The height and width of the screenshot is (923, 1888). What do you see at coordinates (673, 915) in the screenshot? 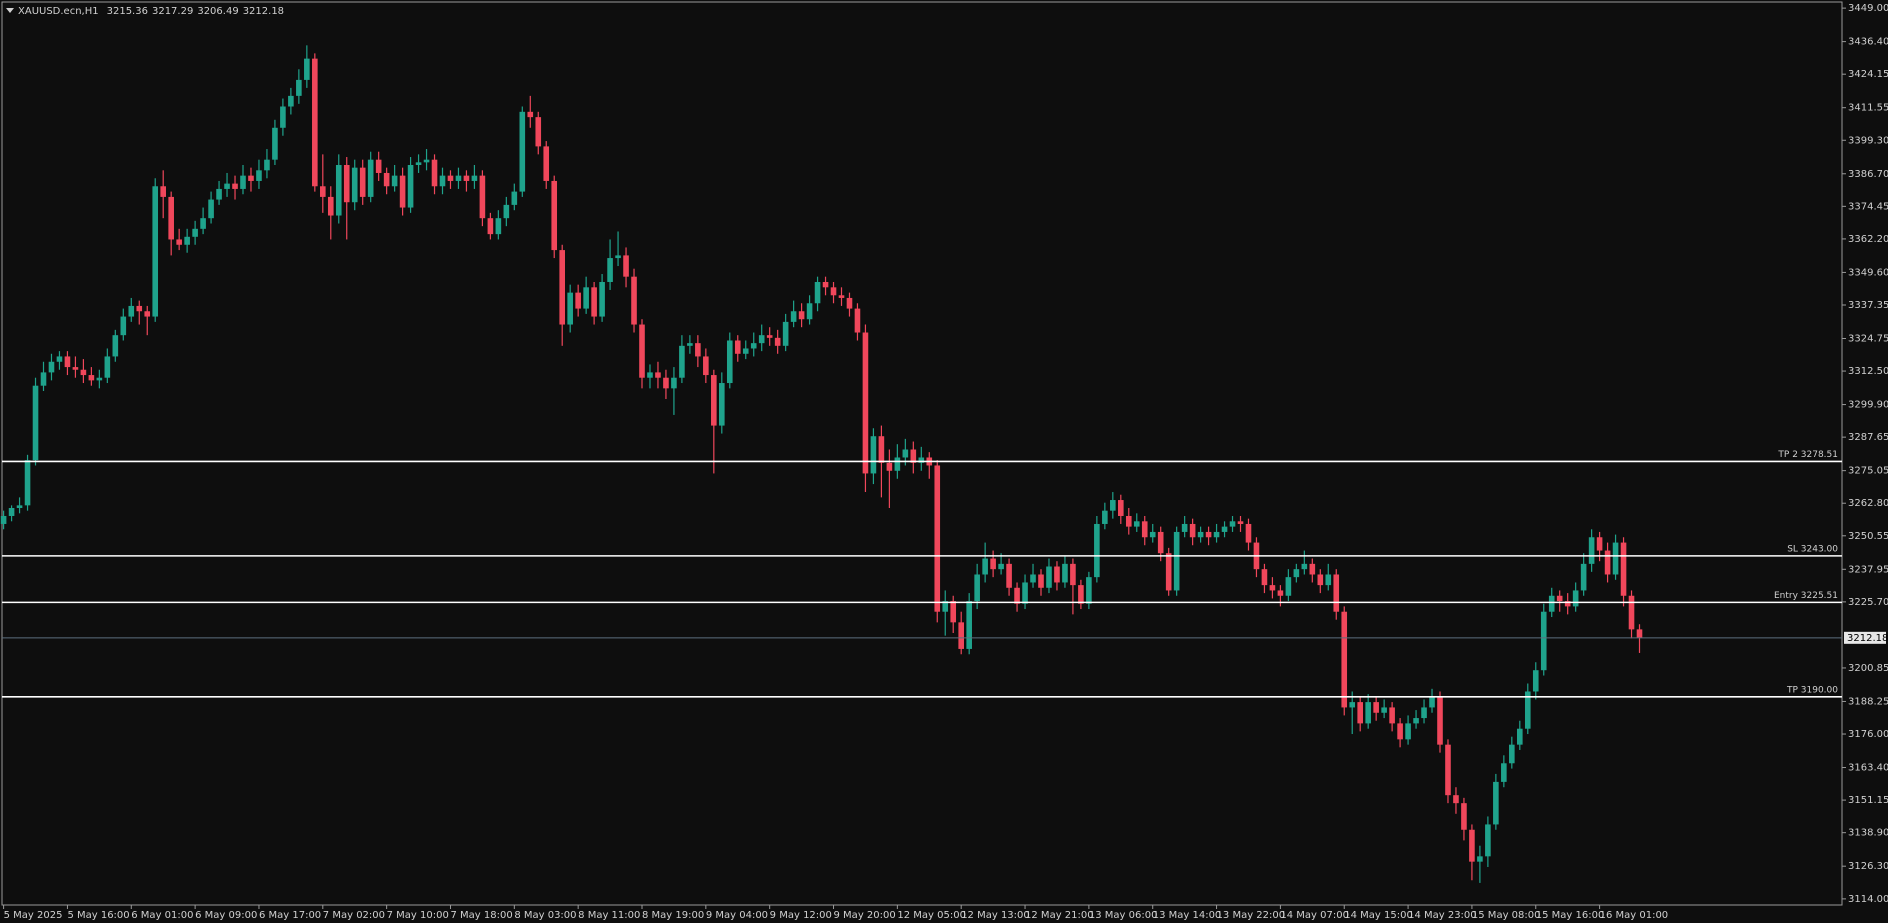
I see `x-tick-label: 8 May 19:00` at bounding box center [673, 915].